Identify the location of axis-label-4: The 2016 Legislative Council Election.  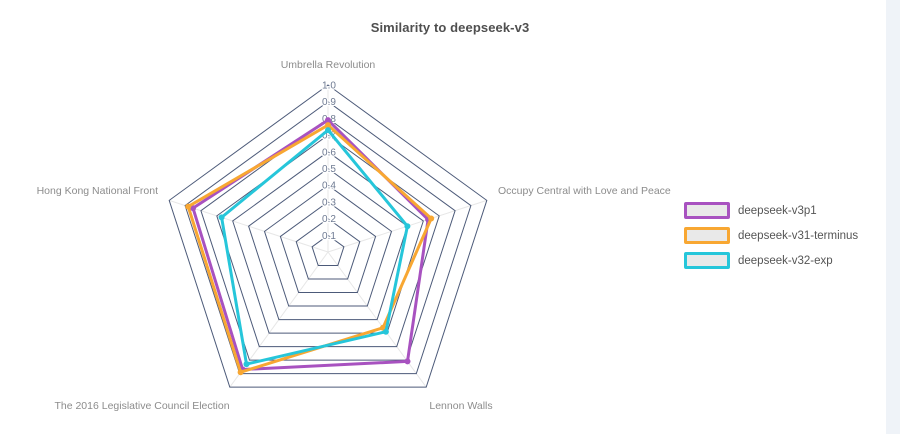
(141, 406).